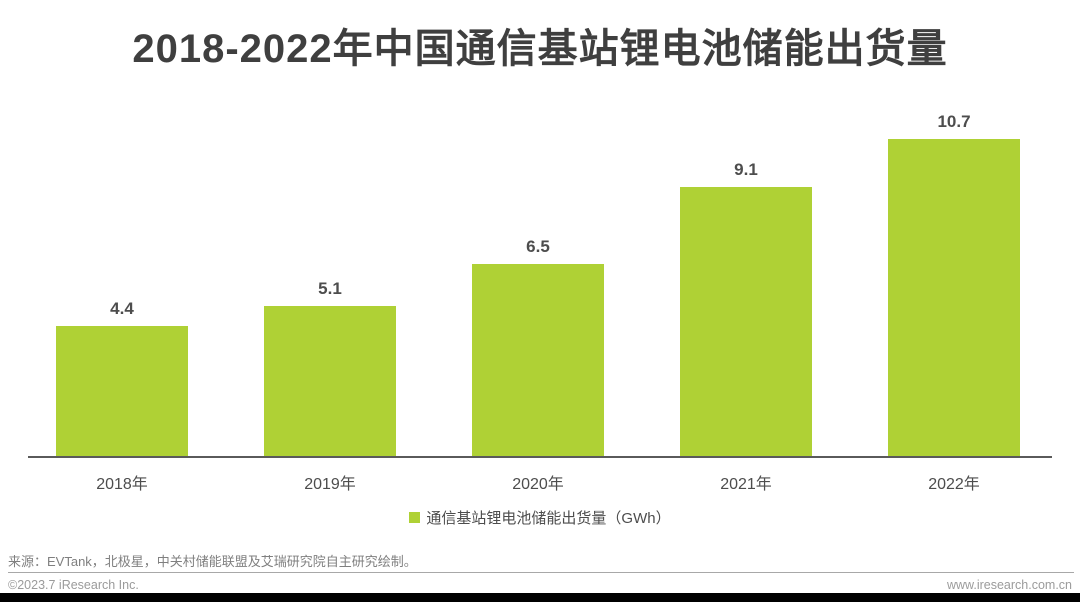  I want to click on bar-2019年, so click(330, 381).